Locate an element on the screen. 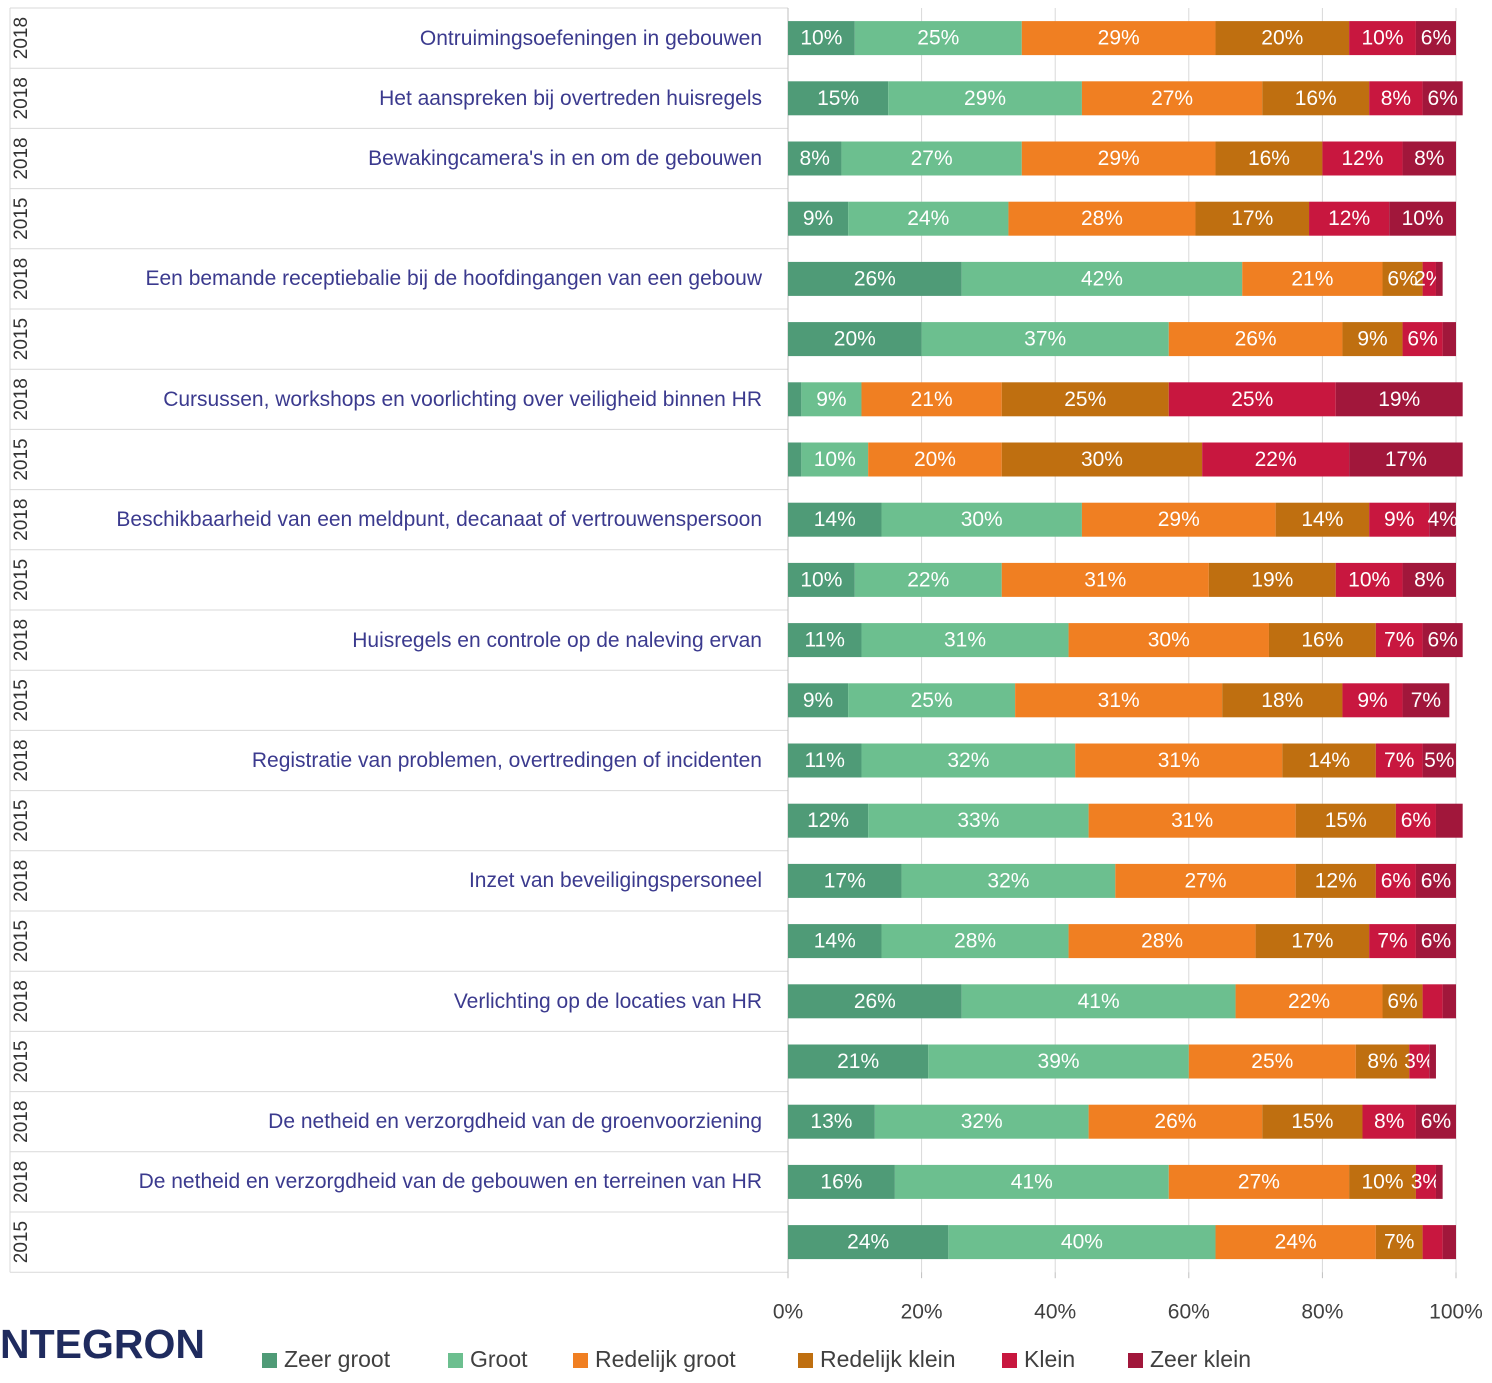  x-tick-label: 100% is located at coordinates (1456, 1312).